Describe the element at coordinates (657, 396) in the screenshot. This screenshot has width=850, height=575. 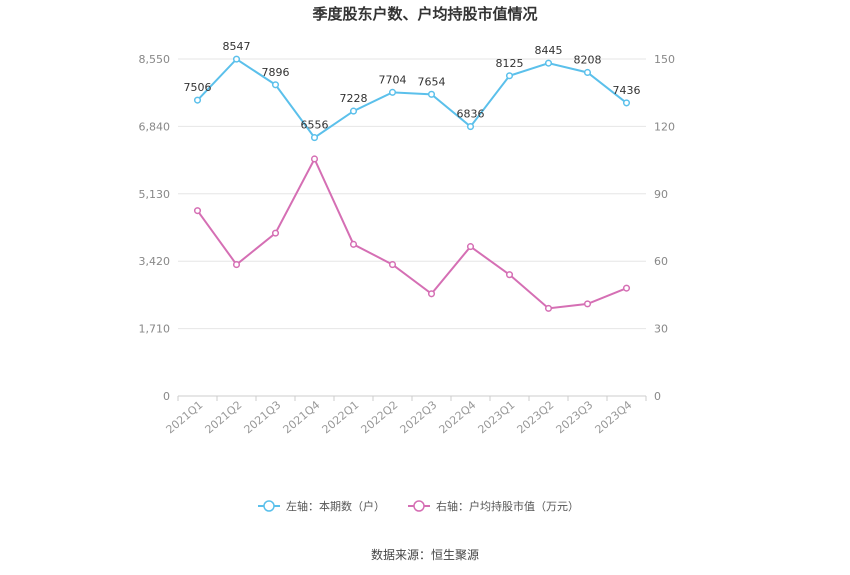
I see `right-tick-label: 0` at that location.